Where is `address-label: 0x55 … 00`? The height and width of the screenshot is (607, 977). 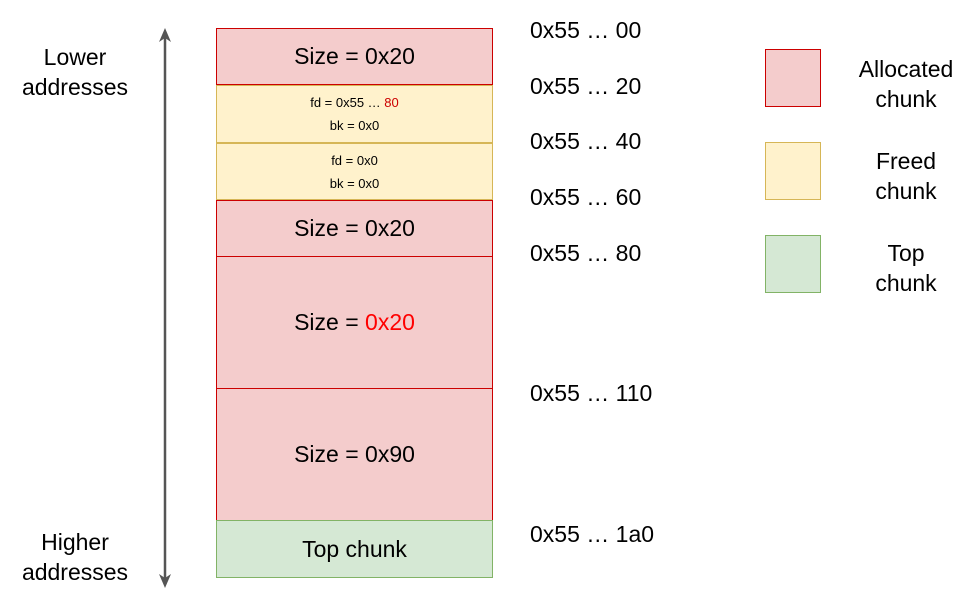
address-label: 0x55 … 00 is located at coordinates (586, 30).